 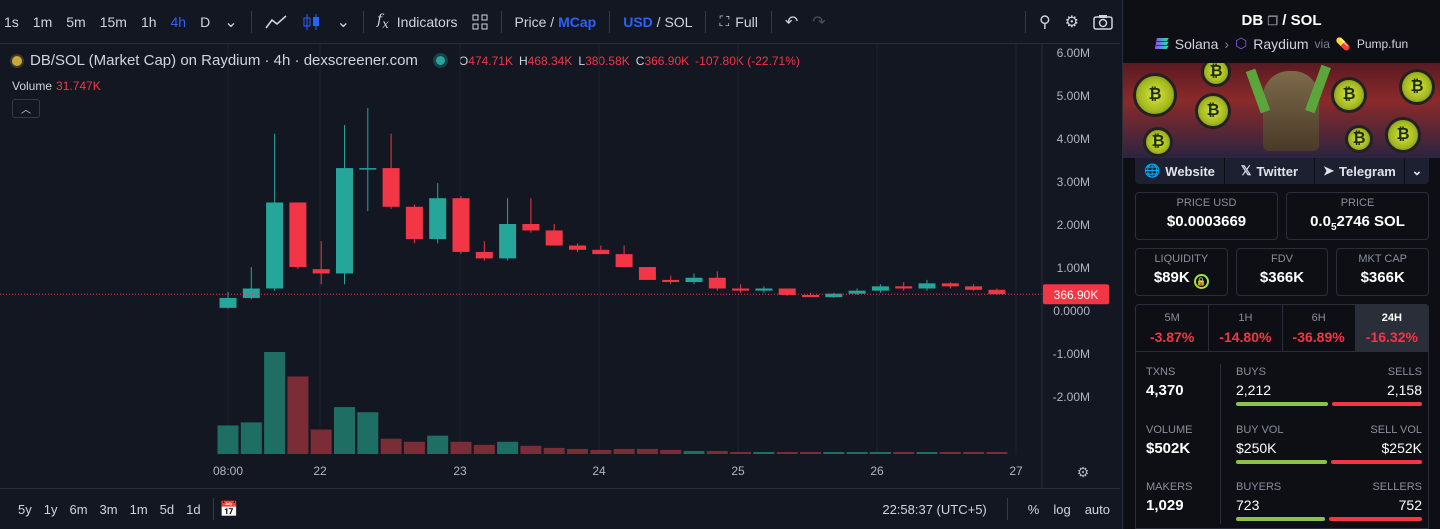 I want to click on tab-6h: 6H -36.89%, so click(x=1319, y=328).